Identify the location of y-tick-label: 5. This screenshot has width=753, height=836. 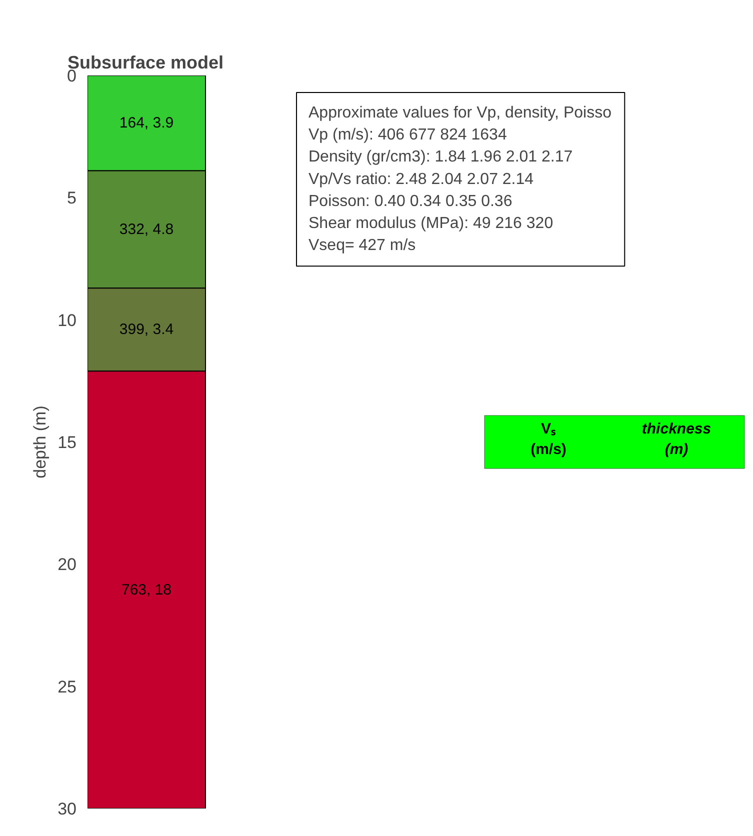
(72, 198).